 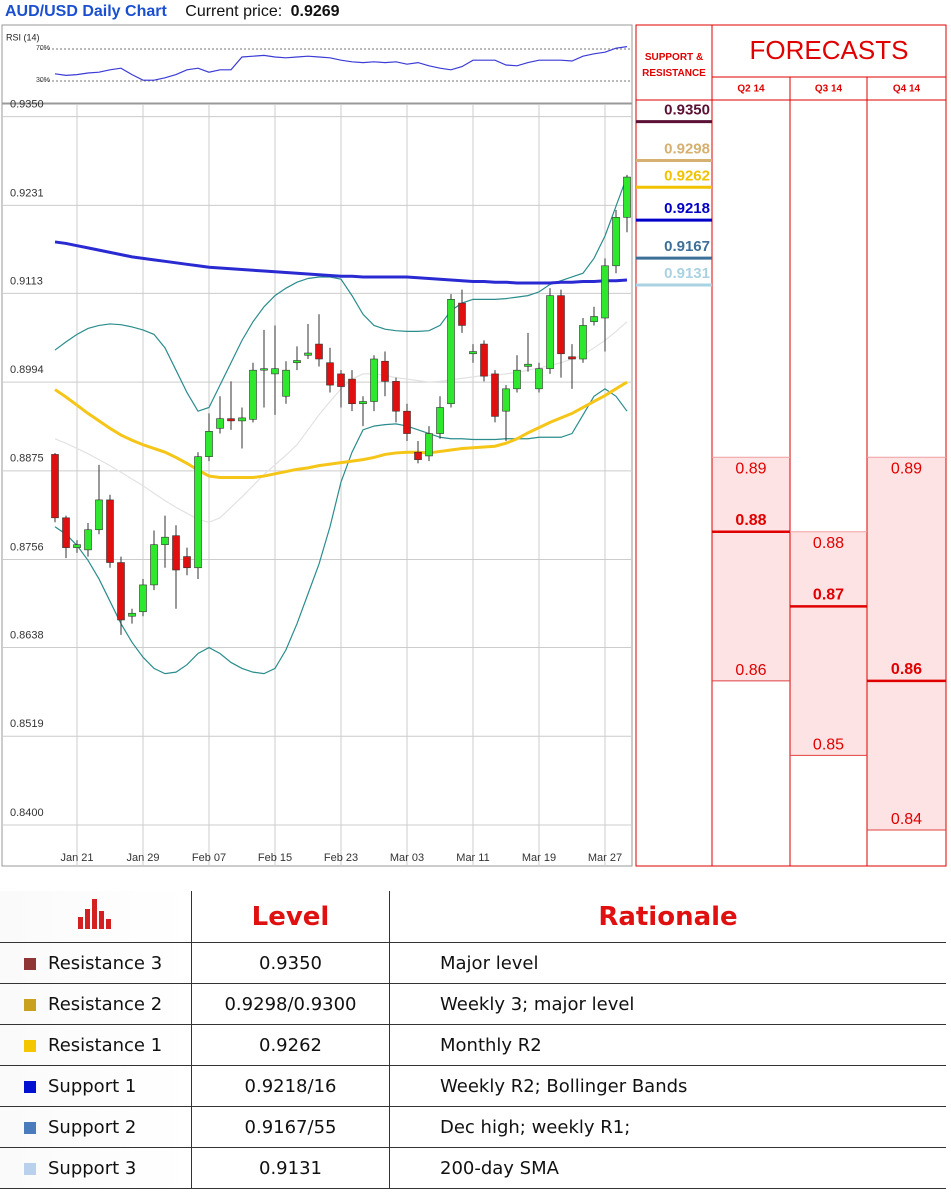 I want to click on table-row: Support 3 0.9131 200-day SMA, so click(x=473, y=1168).